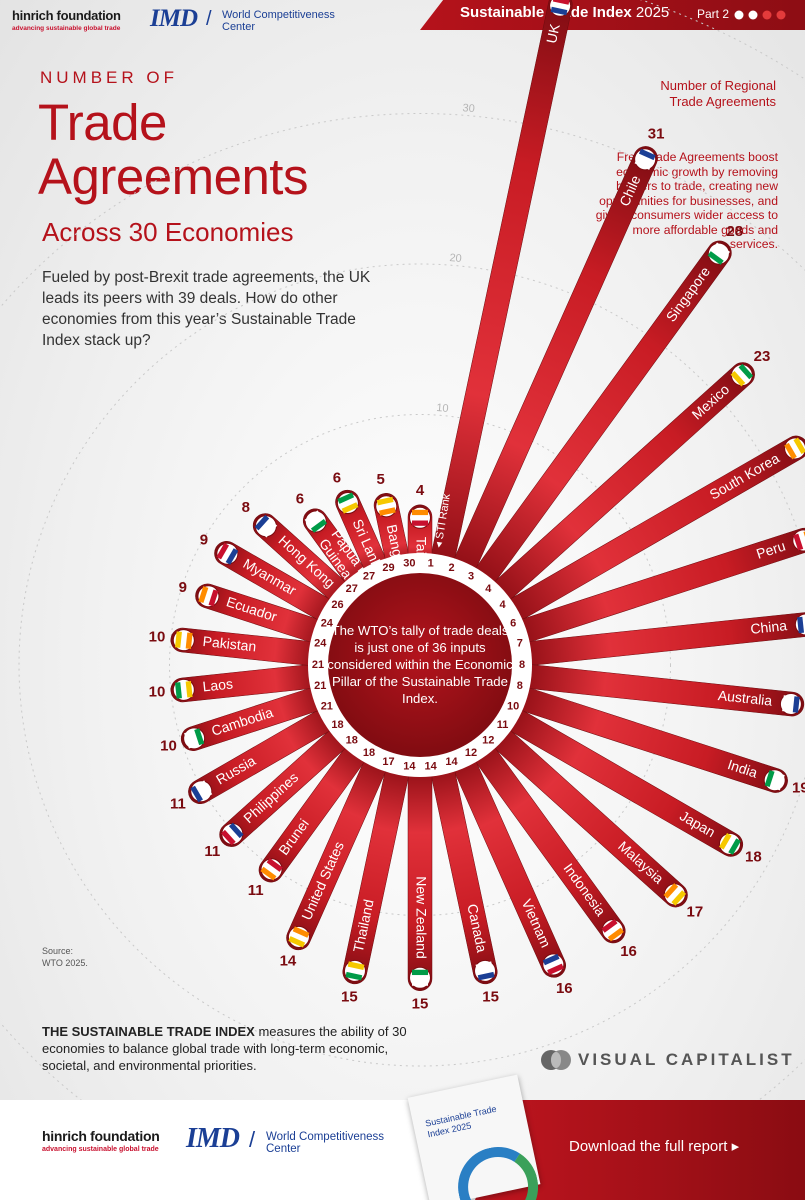 The width and height of the screenshot is (805, 1200). What do you see at coordinates (174, 18) in the screenshot?
I see `imd-logo: IMD` at bounding box center [174, 18].